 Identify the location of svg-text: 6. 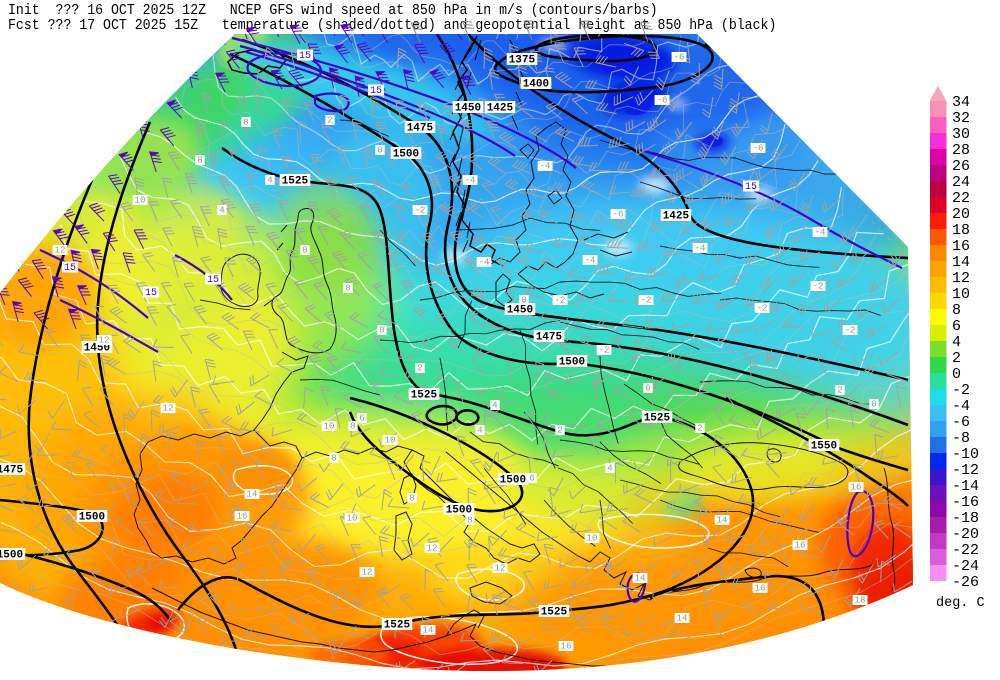
(361, 418).